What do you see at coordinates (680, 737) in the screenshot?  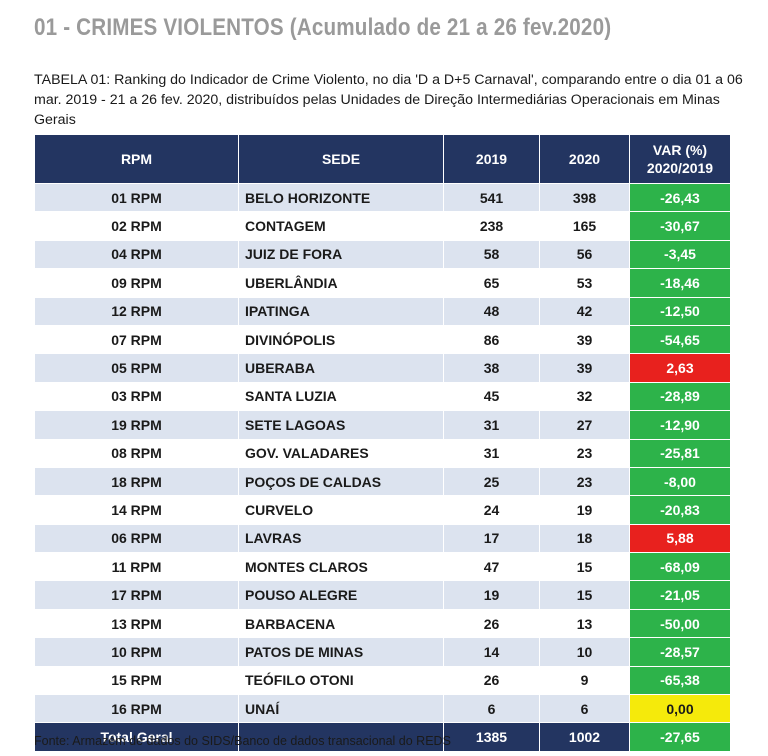 I see `total-var: -27,65` at bounding box center [680, 737].